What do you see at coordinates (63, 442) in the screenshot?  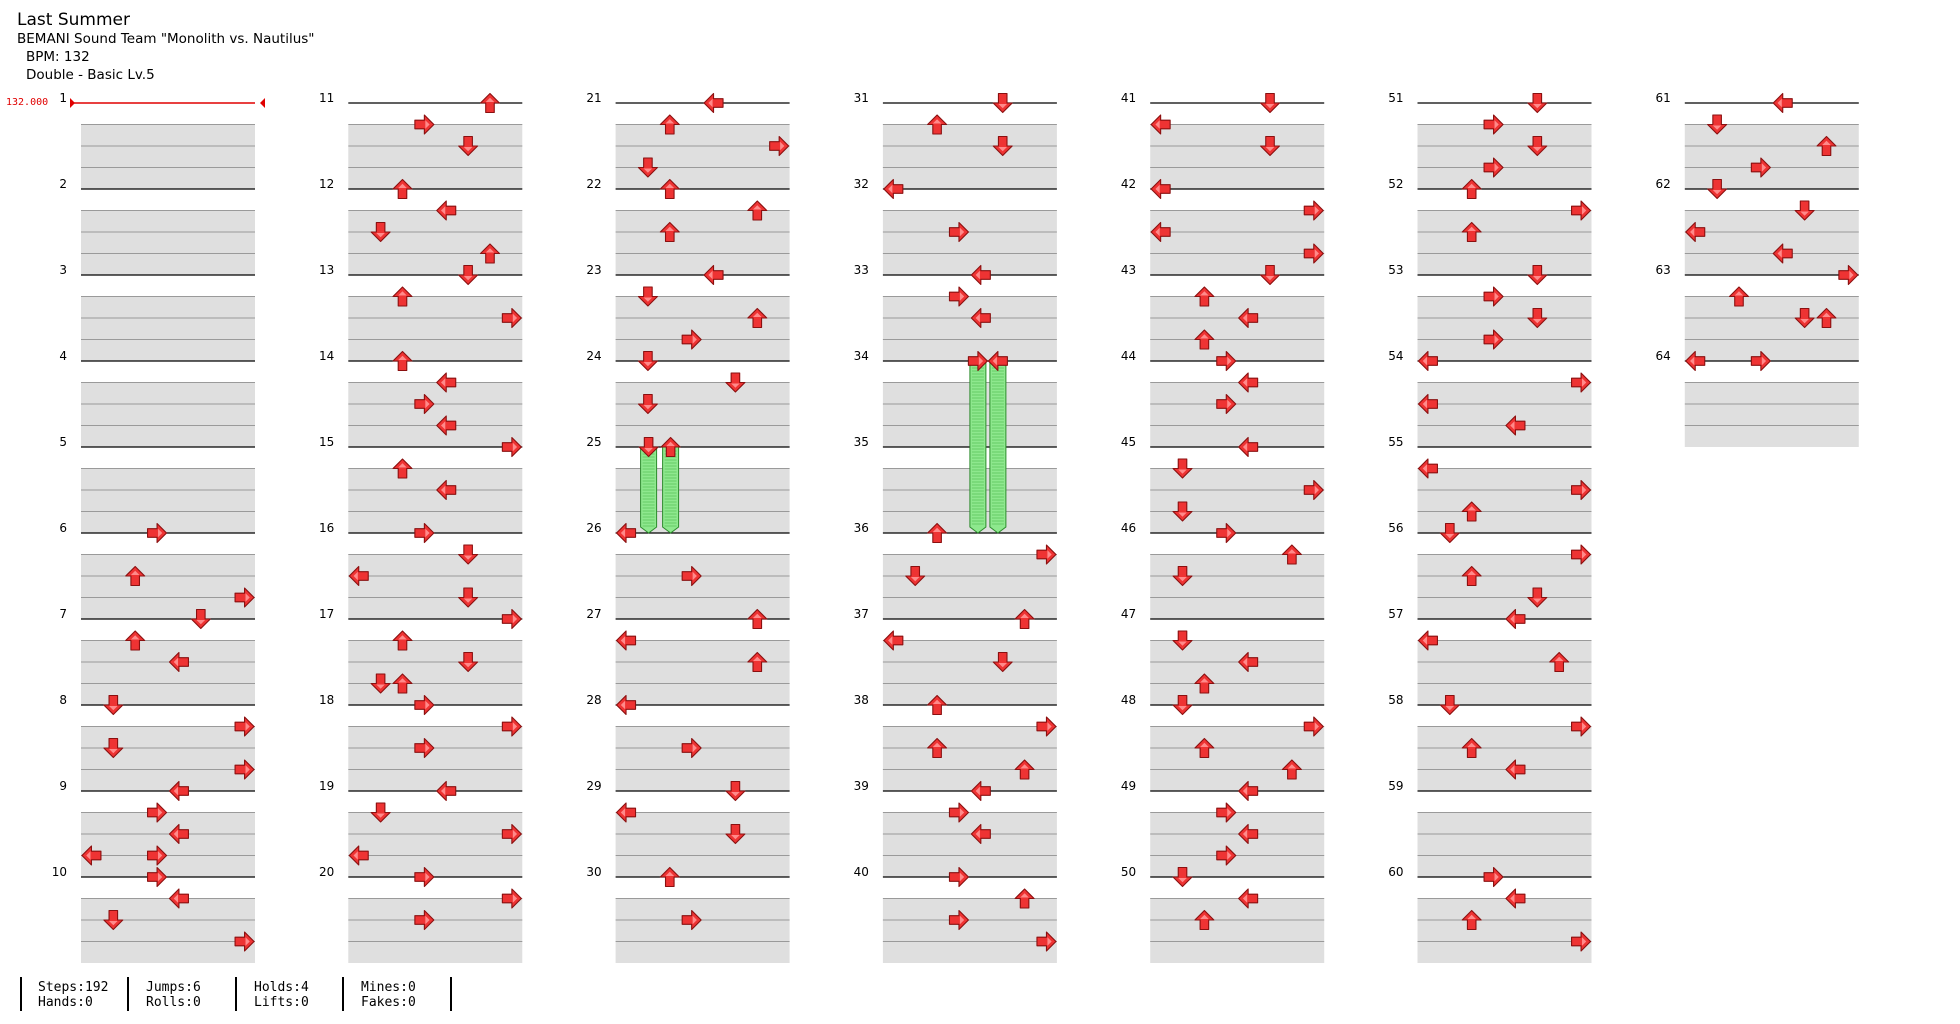 I see `measure-number: 5` at bounding box center [63, 442].